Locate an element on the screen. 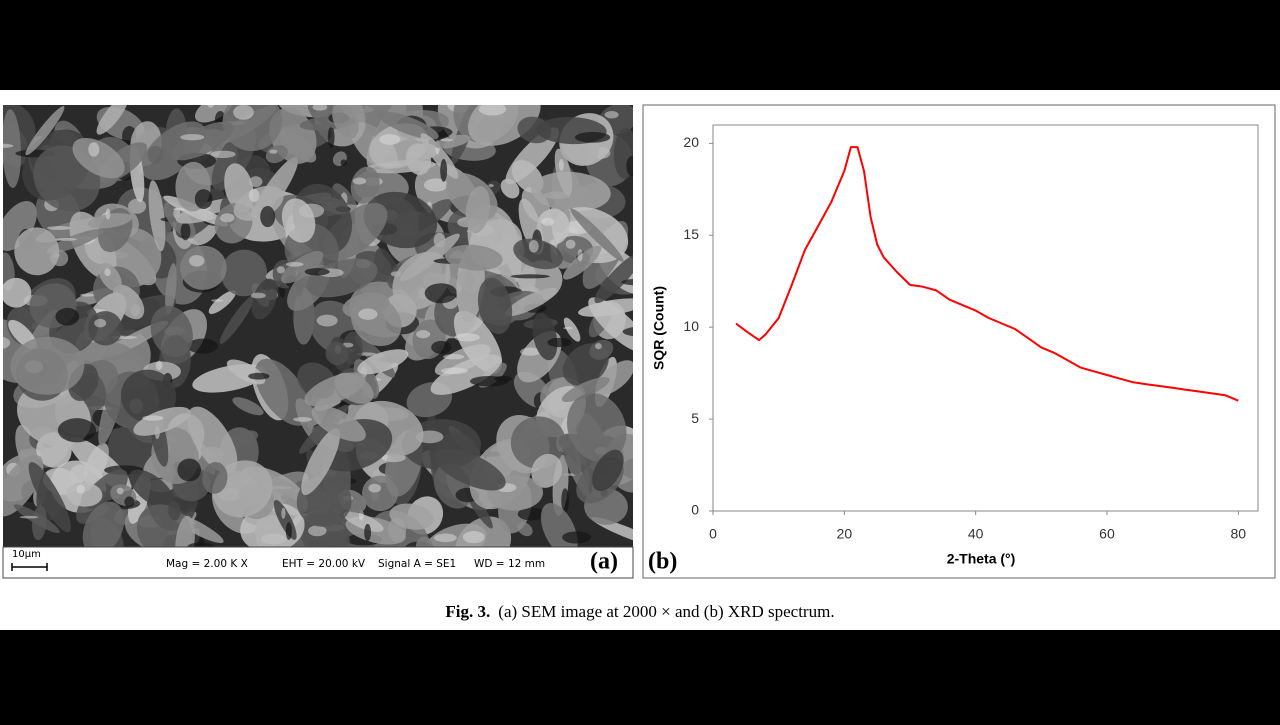 The width and height of the screenshot is (1280, 725). y-tick-label: 10 is located at coordinates (691, 326).